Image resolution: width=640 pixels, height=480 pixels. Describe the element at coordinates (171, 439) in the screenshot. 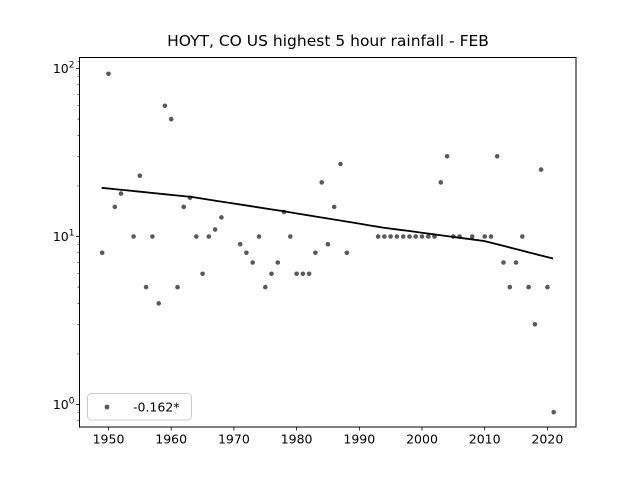

I see `x-tick-label: 1960` at that location.